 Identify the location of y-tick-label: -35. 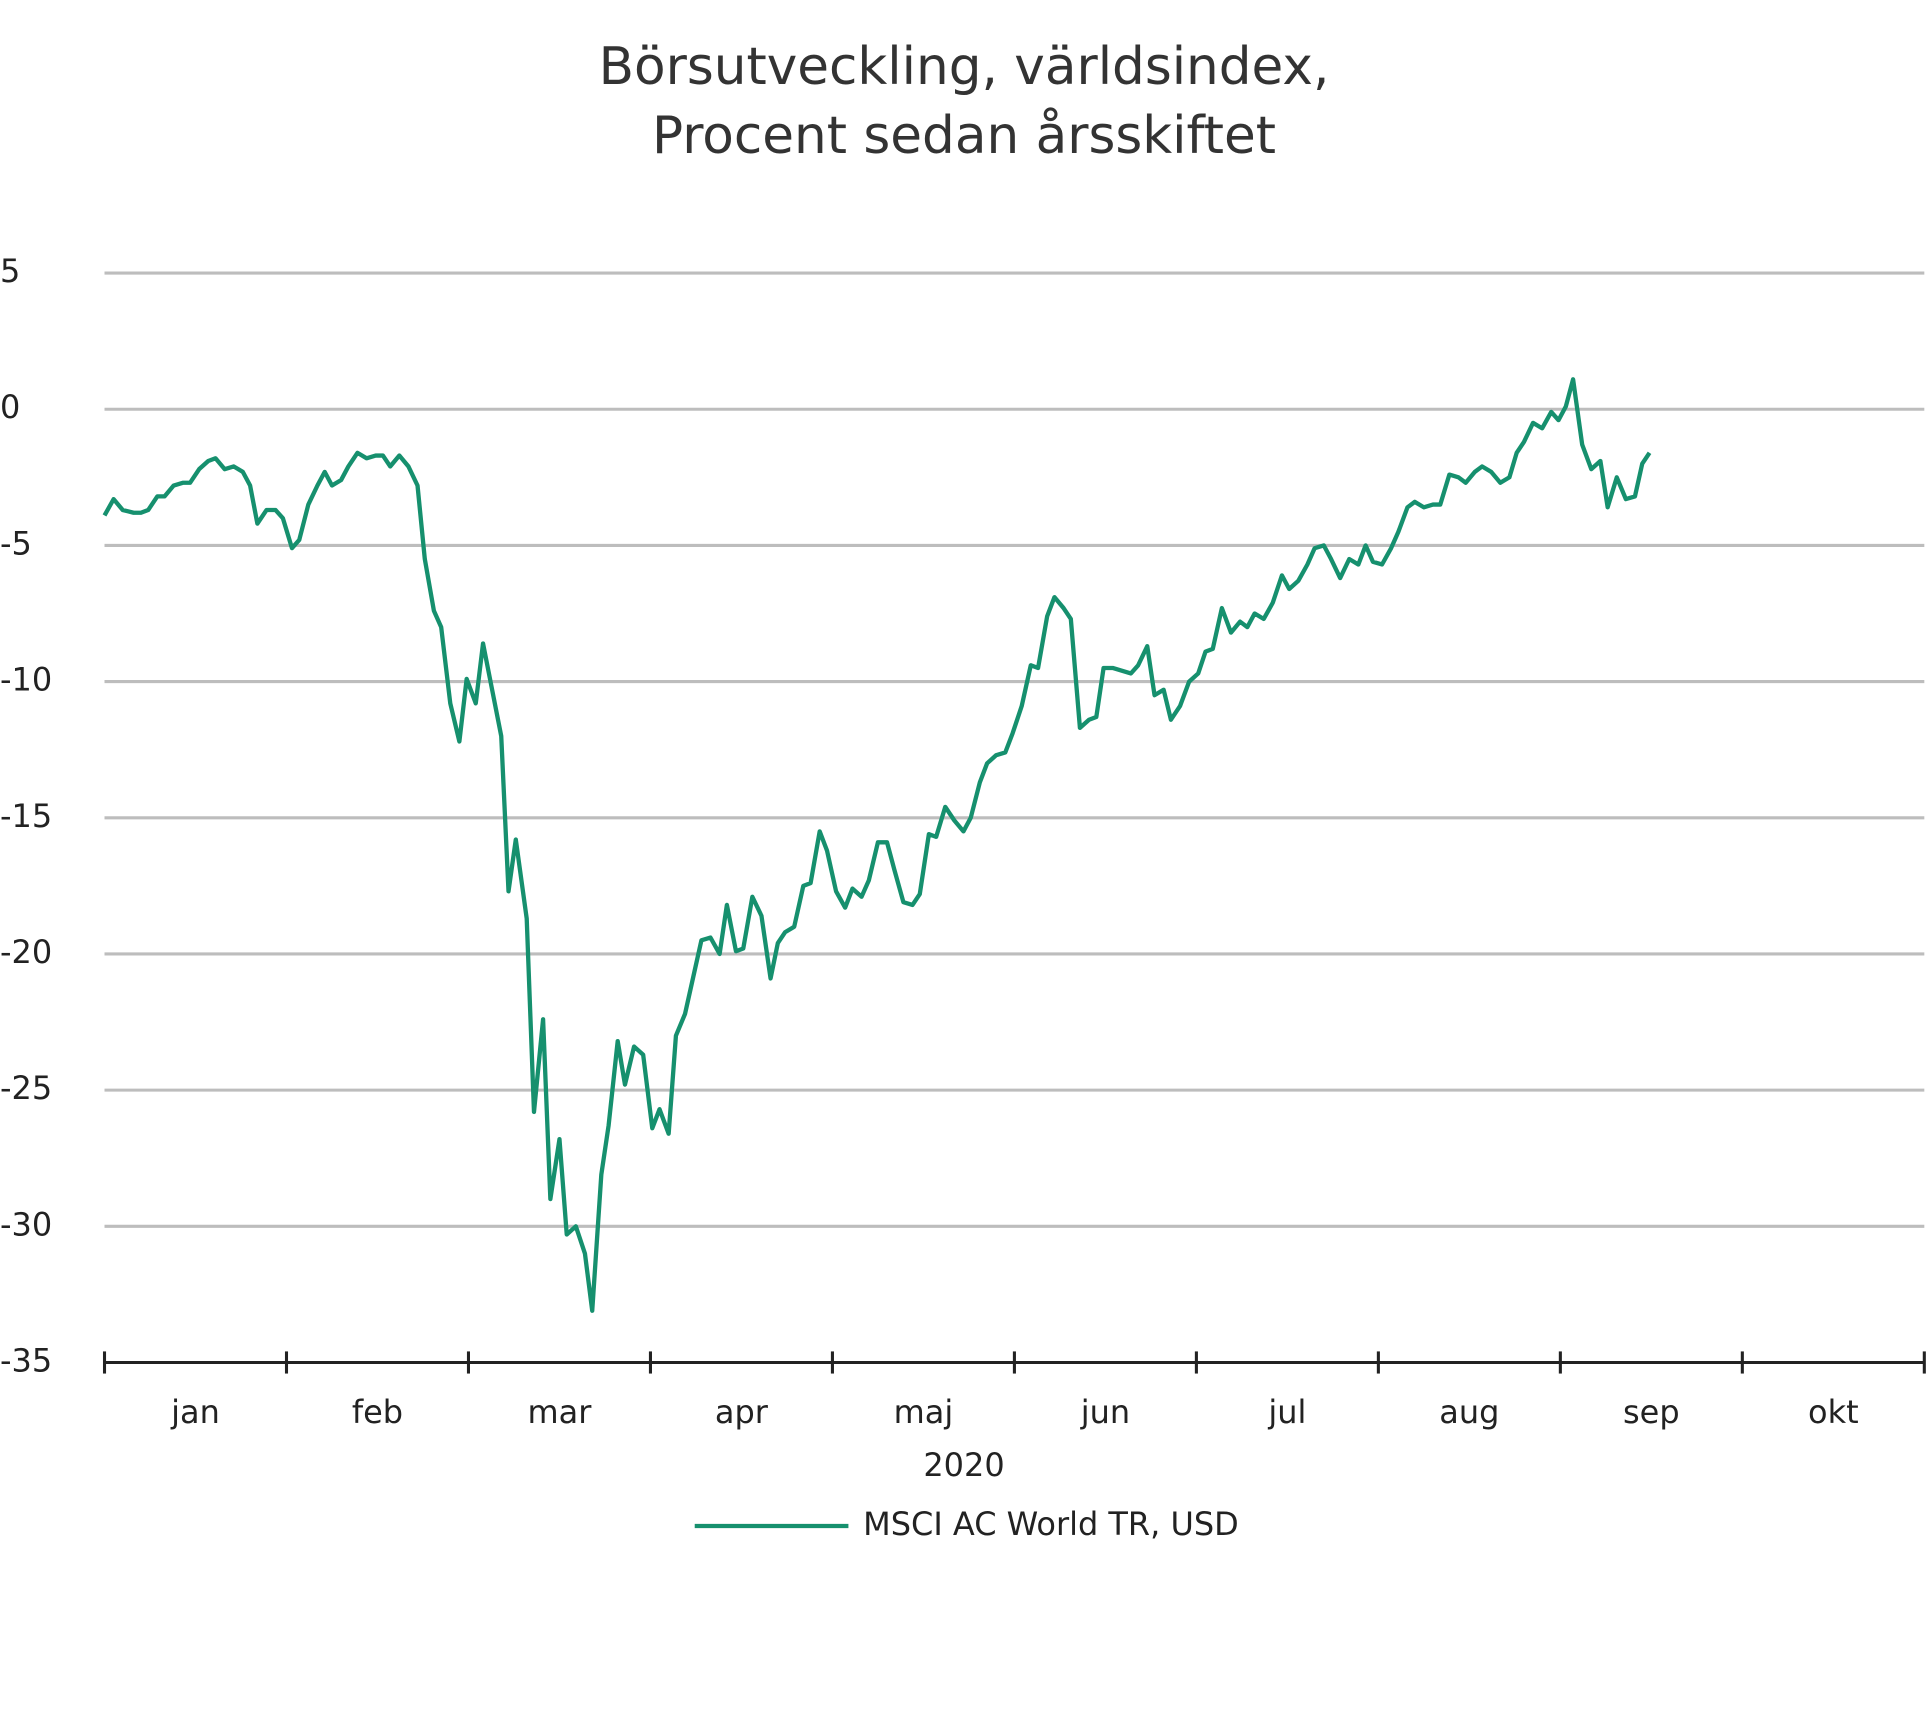
(26, 1360).